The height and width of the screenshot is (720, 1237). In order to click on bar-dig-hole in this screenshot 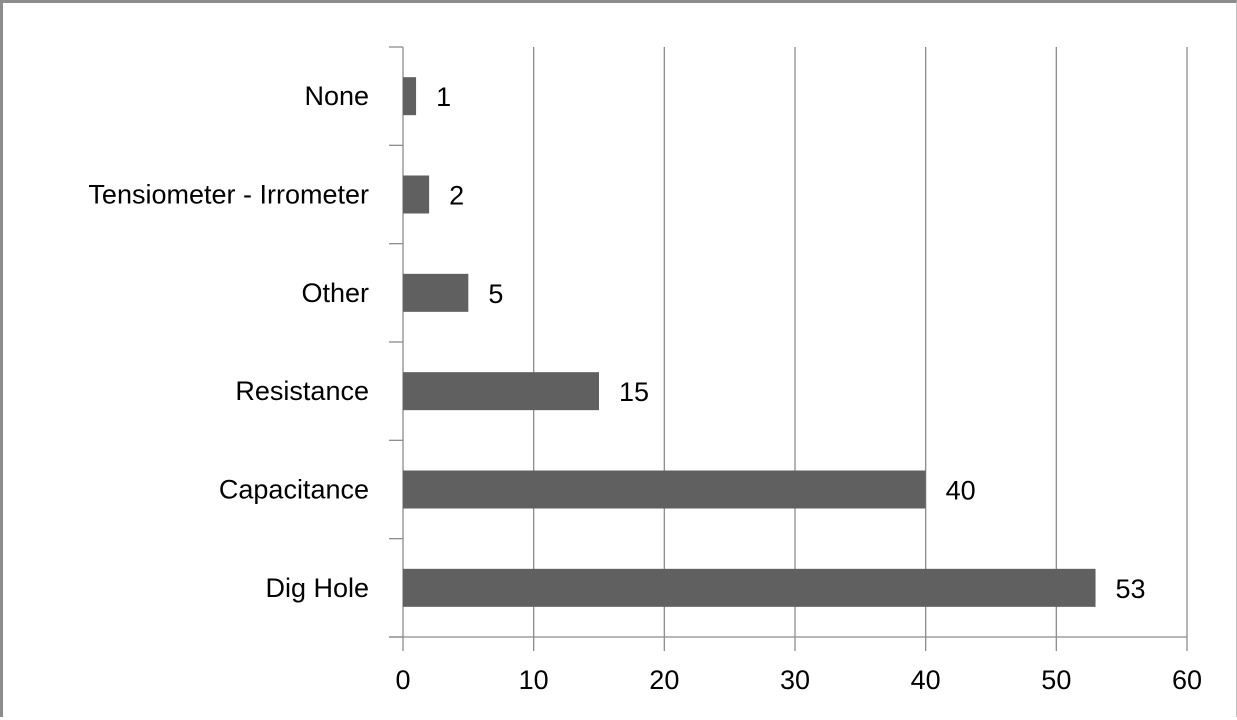, I will do `click(749, 587)`.